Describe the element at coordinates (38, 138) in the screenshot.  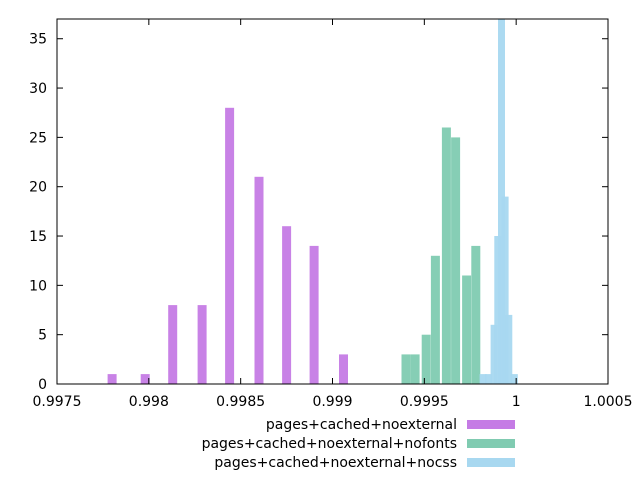
I see `y-tick-label: 25` at that location.